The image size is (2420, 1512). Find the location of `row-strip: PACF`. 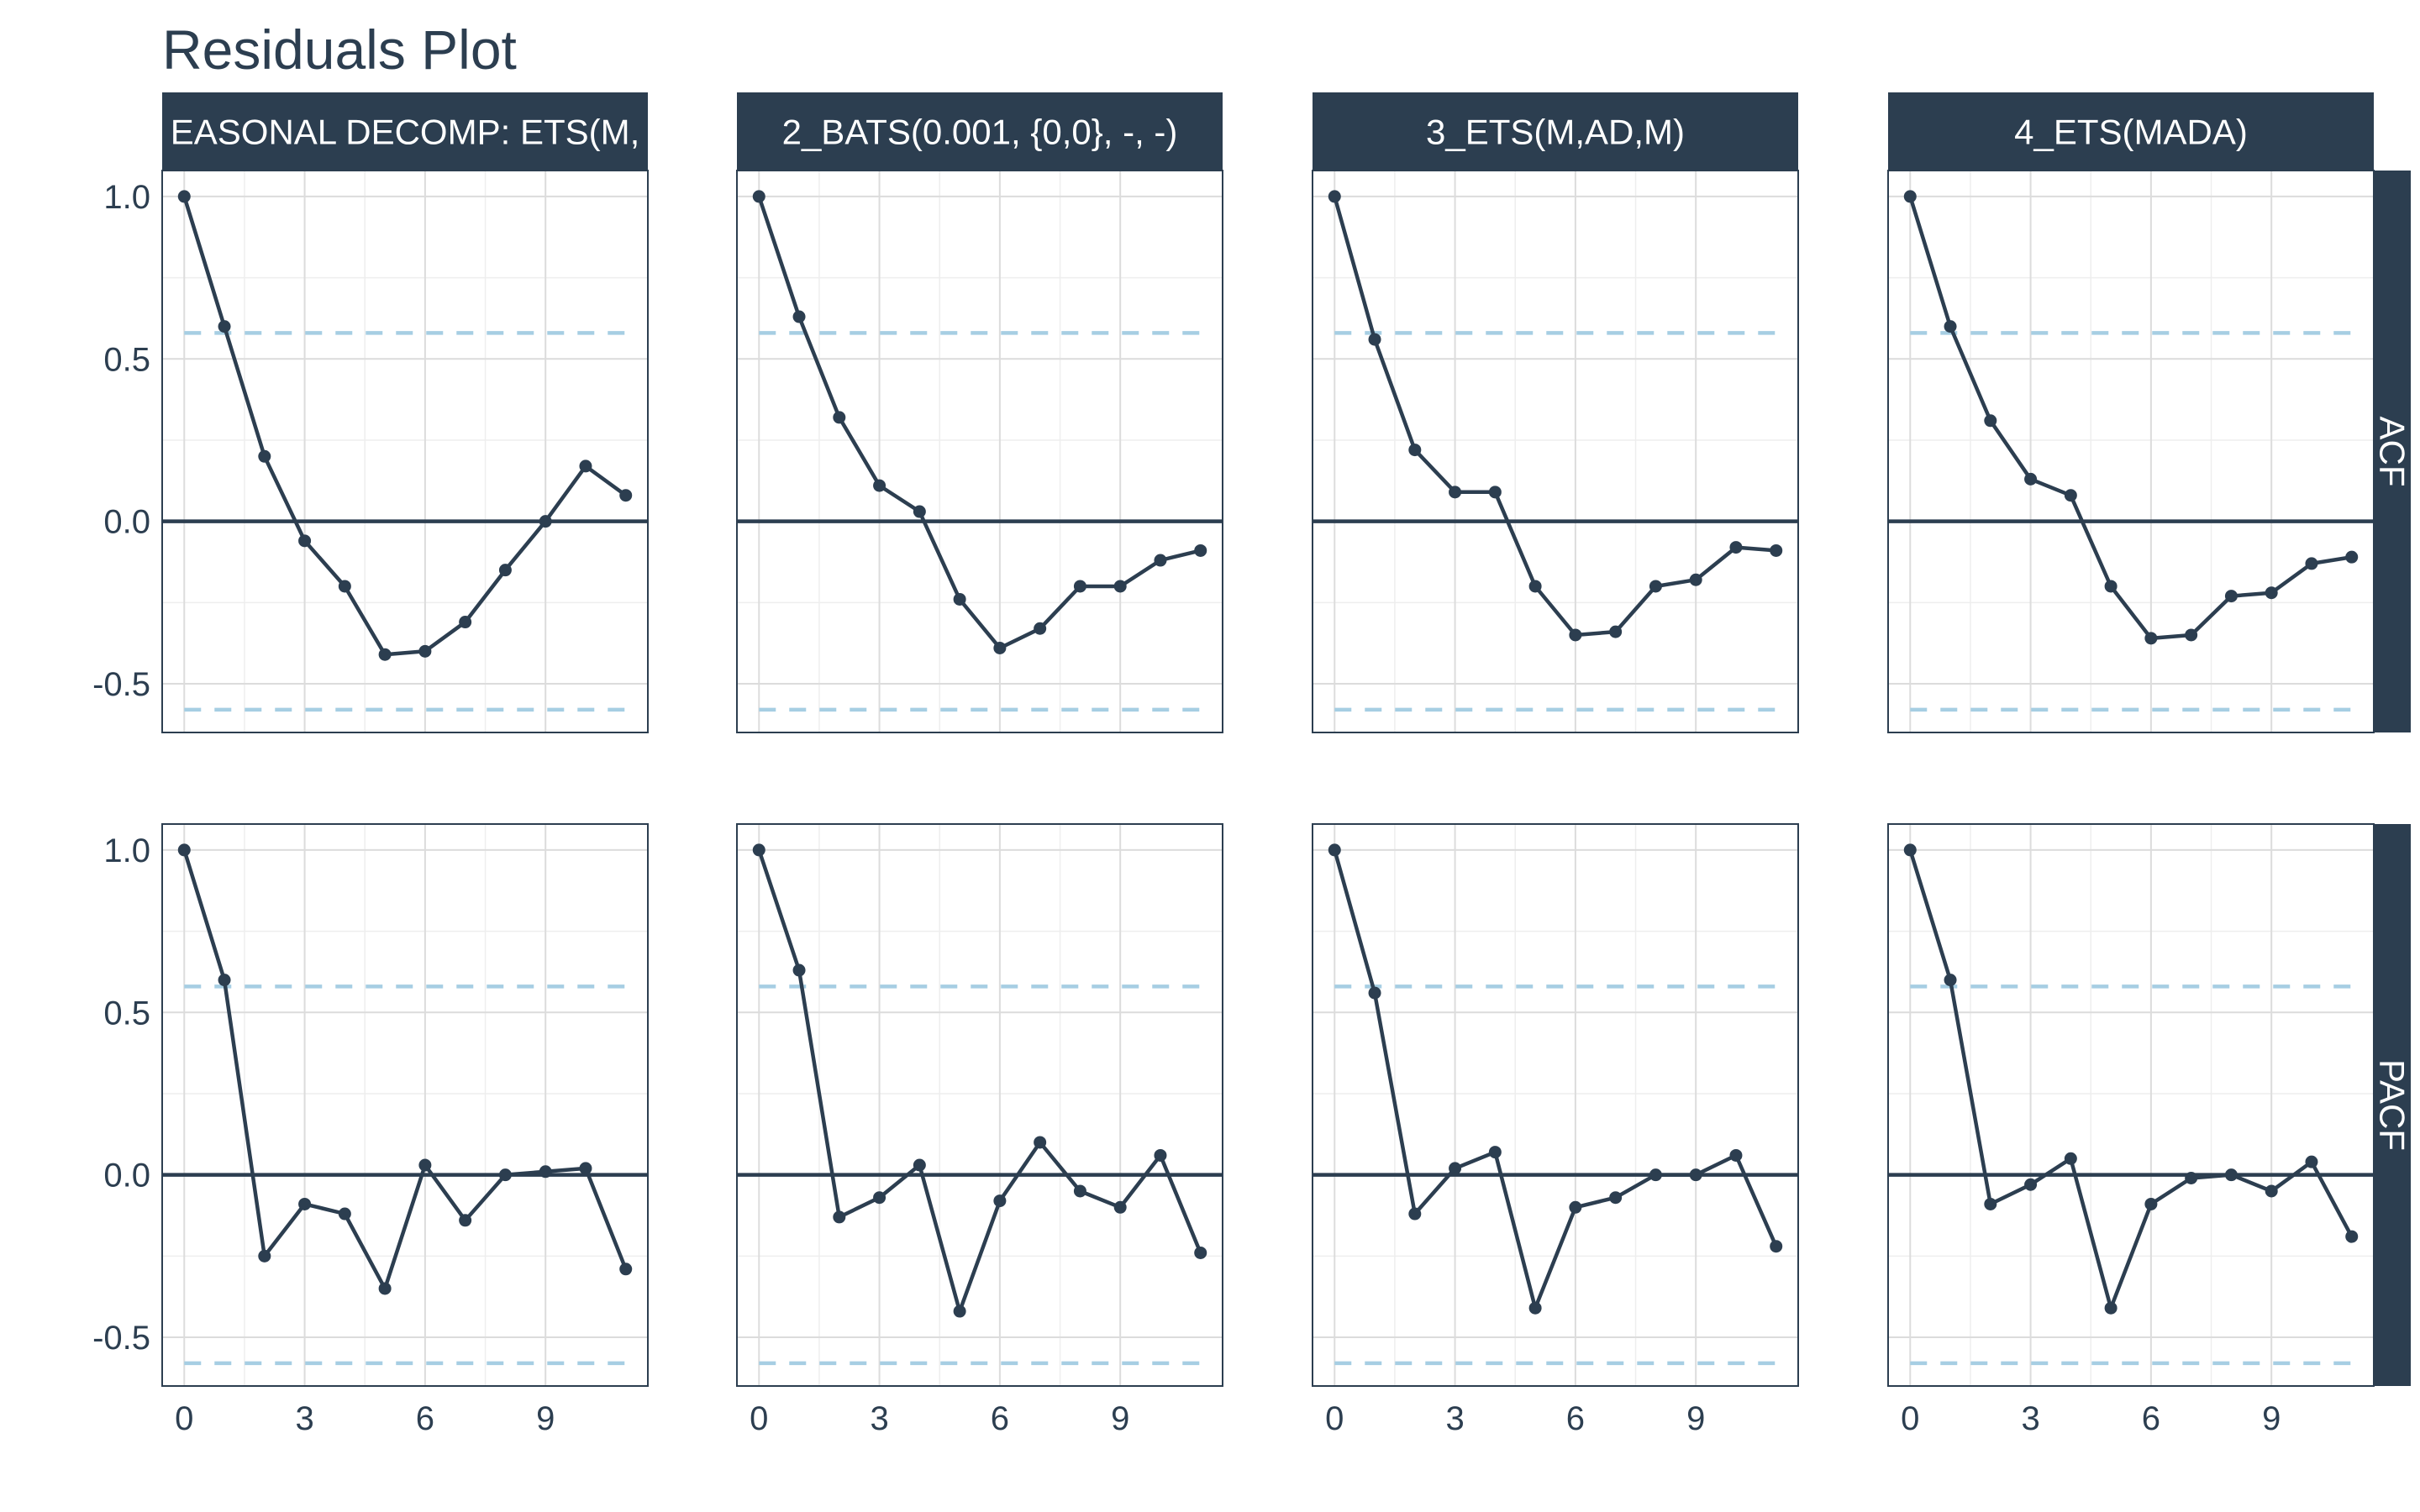

row-strip: PACF is located at coordinates (2392, 1105).